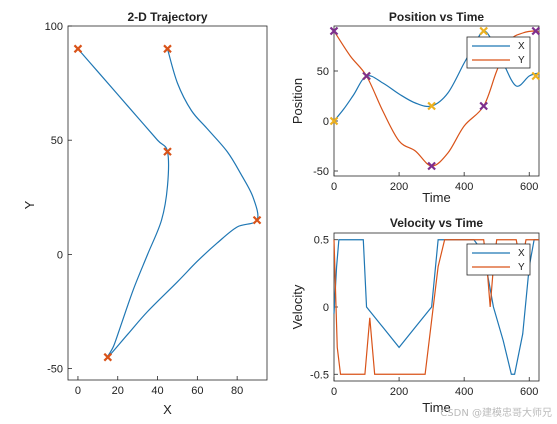 Image resolution: width=557 pixels, height=424 pixels. I want to click on velocity-xlabel: Time, so click(436, 407).